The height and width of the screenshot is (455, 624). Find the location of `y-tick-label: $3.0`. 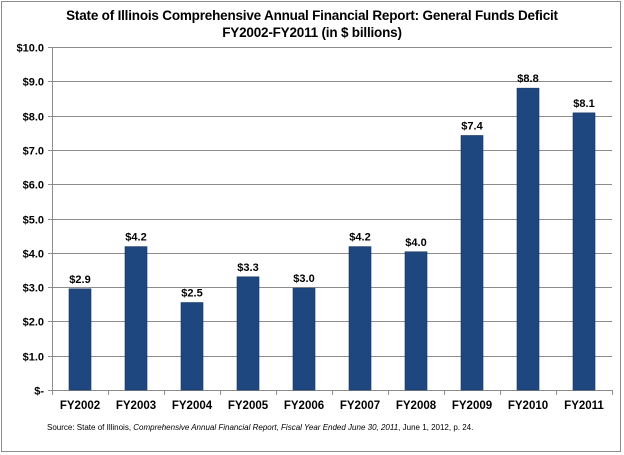

y-tick-label: $3.0 is located at coordinates (33, 289).